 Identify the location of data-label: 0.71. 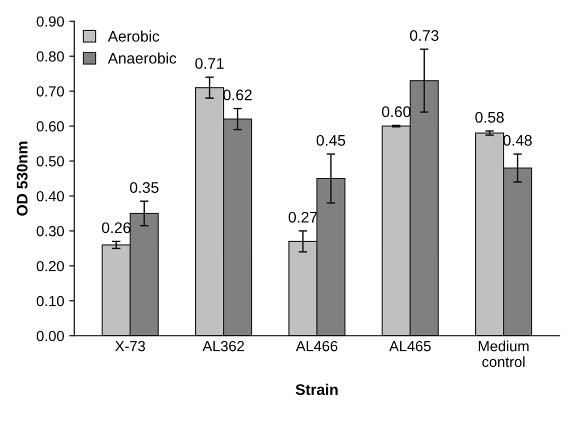
(209, 63).